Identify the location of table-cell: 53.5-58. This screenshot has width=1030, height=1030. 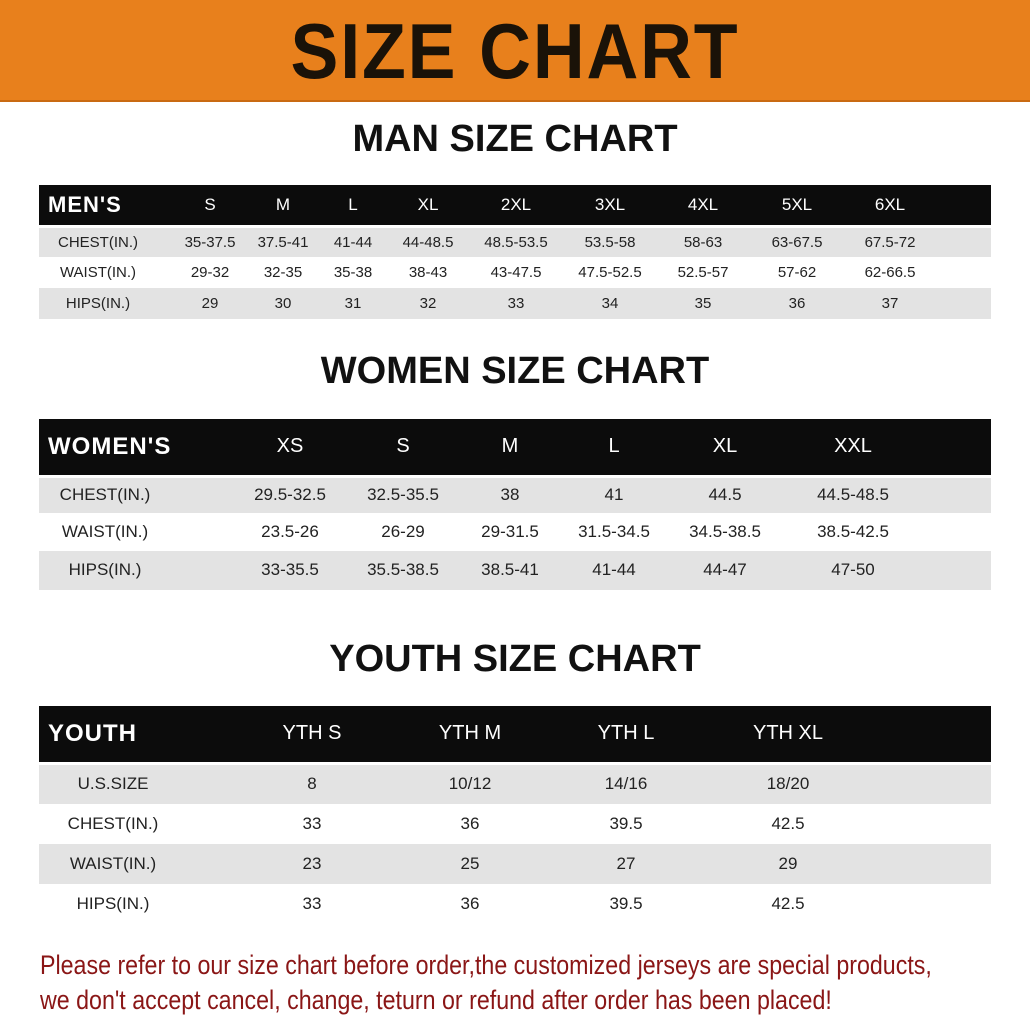
(610, 242).